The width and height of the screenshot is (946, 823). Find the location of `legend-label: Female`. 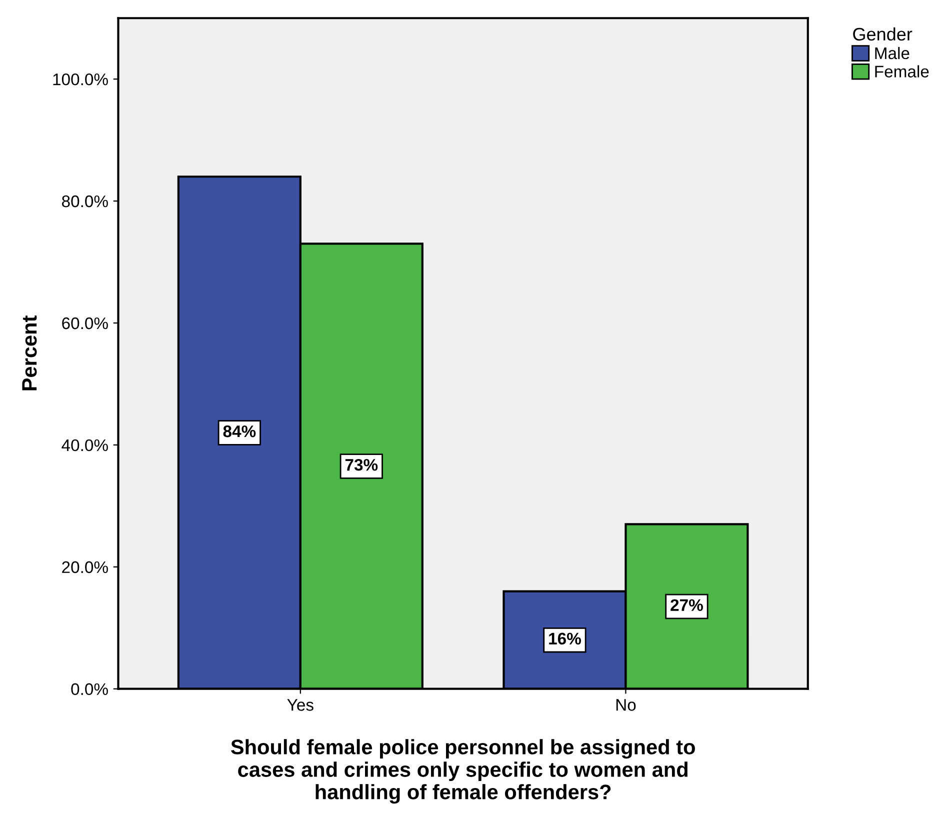

legend-label: Female is located at coordinates (902, 71).